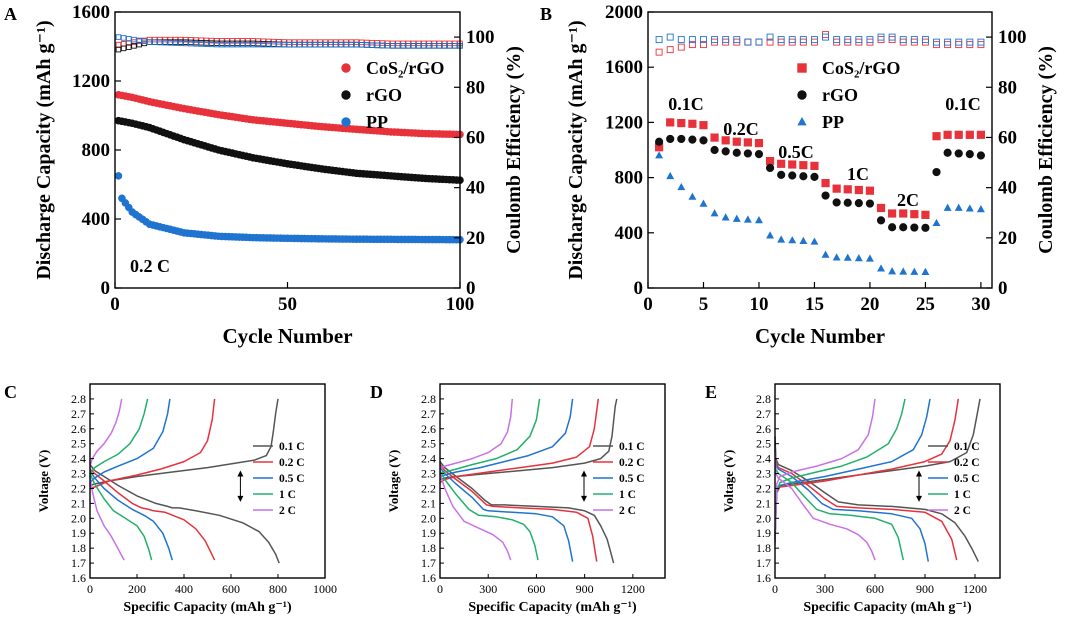 This screenshot has height=625, width=1065. I want to click on x-tick-label: 15, so click(814, 304).